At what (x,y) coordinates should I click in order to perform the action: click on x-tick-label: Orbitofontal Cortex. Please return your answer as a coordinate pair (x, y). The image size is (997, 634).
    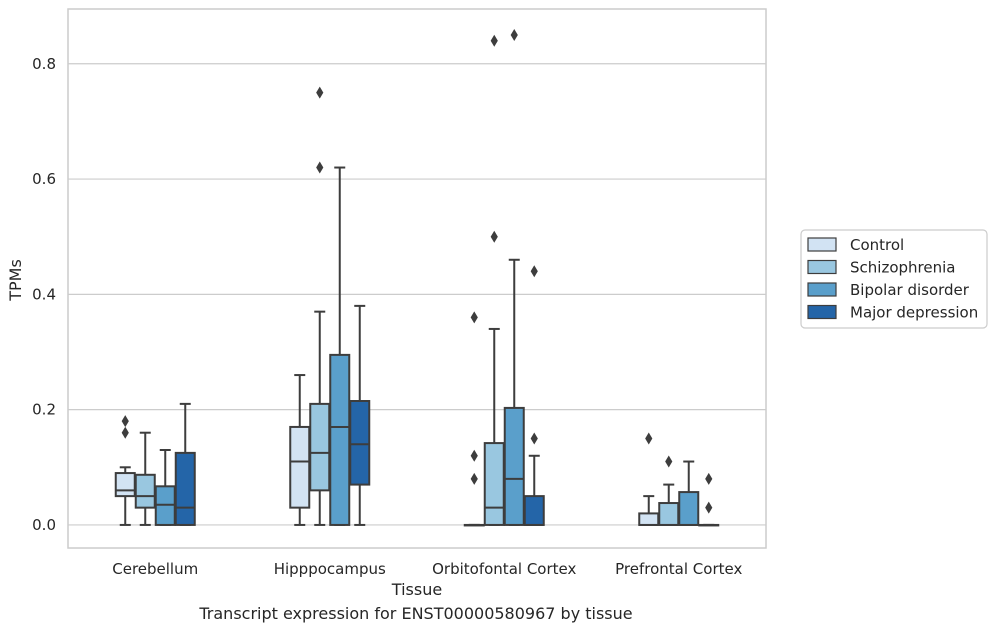
    Looking at the image, I should click on (504, 569).